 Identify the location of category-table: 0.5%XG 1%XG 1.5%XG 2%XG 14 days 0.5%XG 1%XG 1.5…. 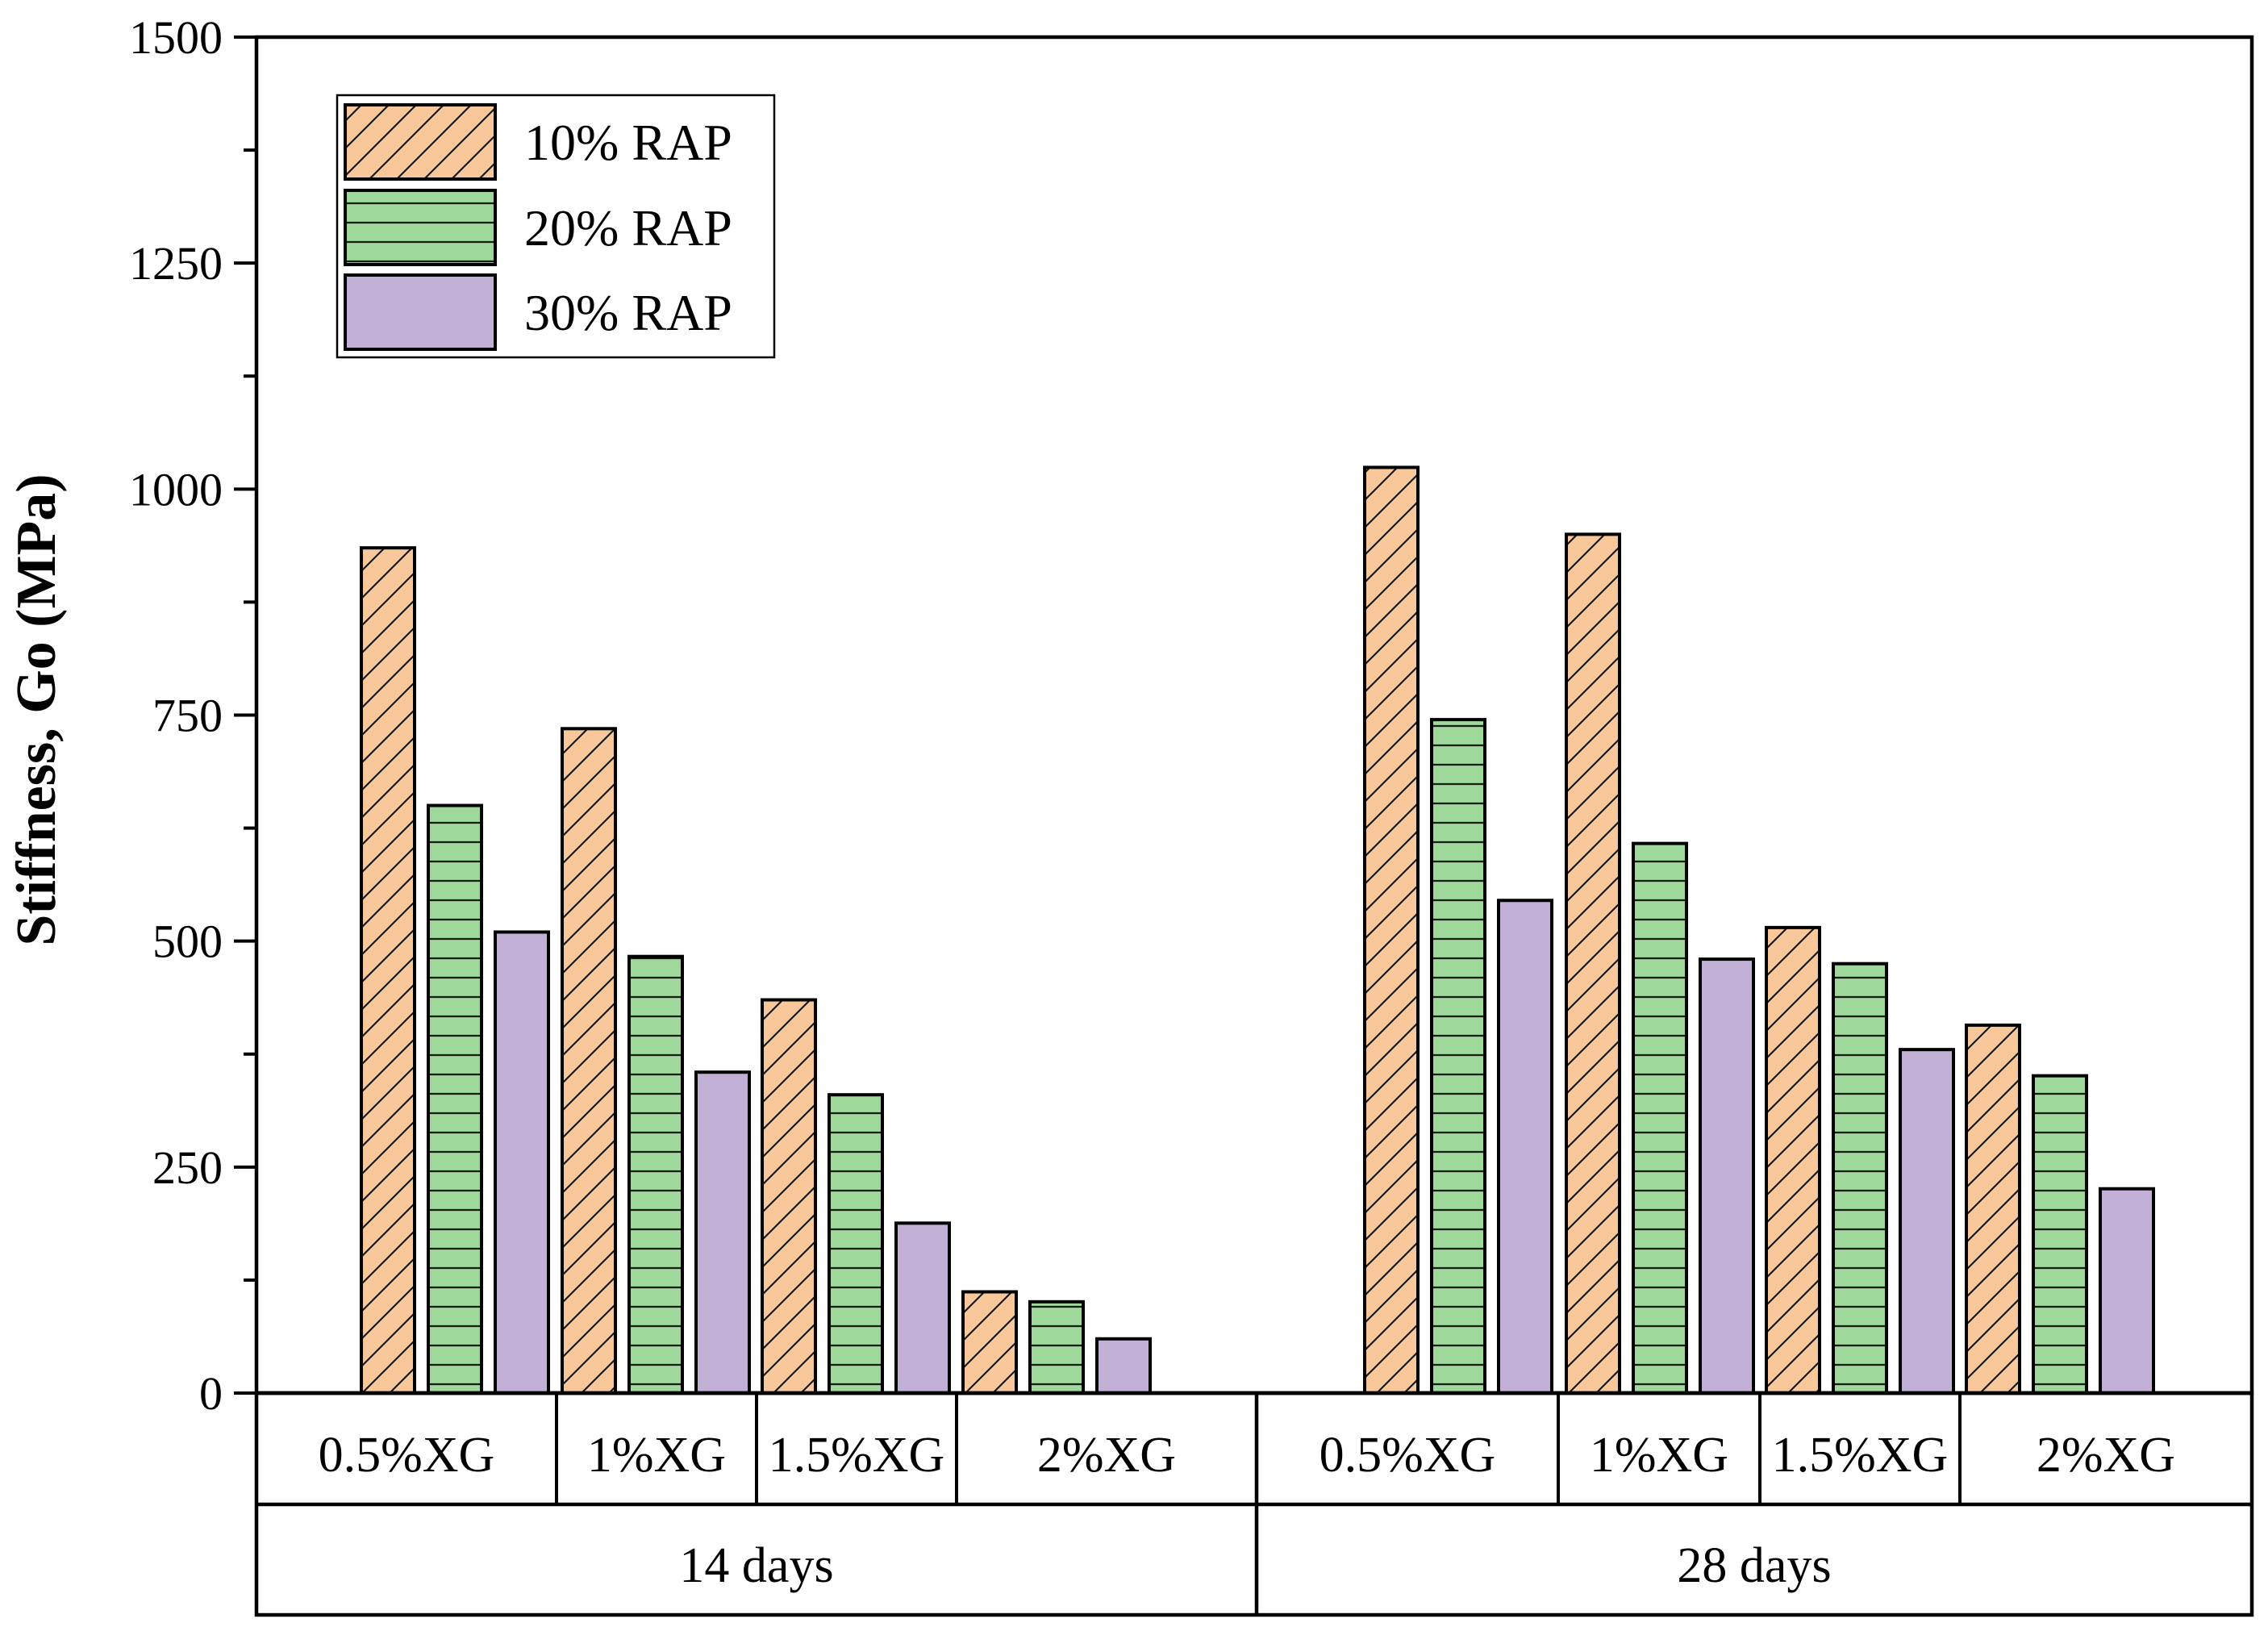
(1254, 1504).